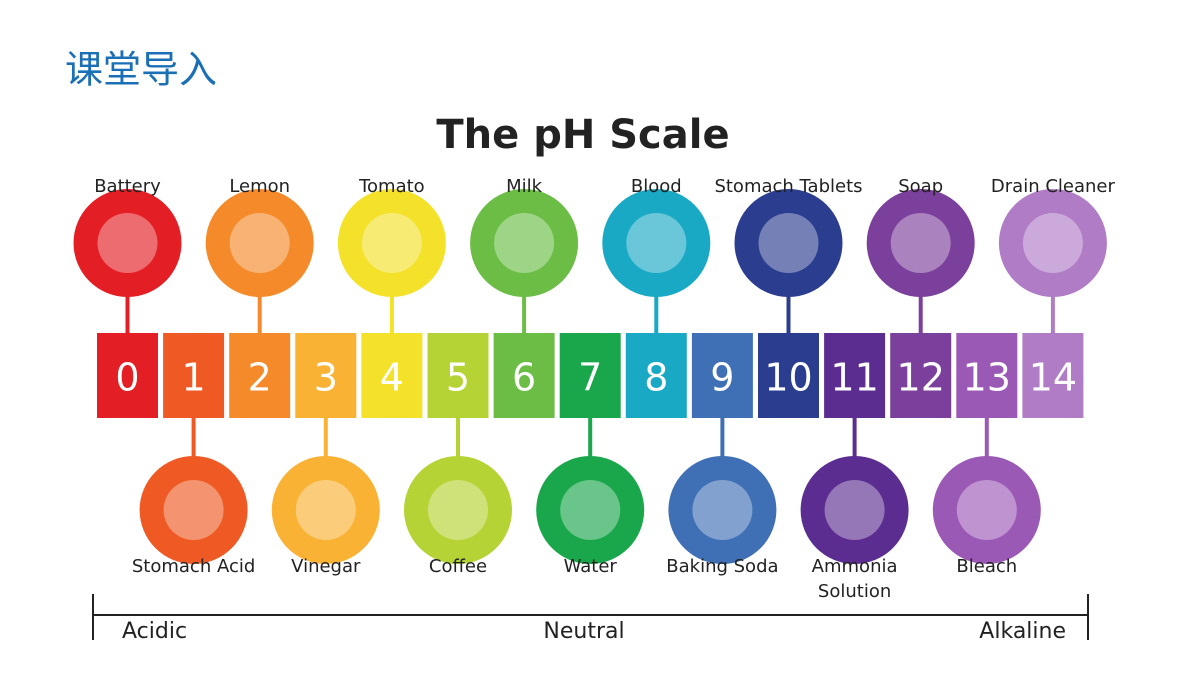  I want to click on item-label: Ammonia, so click(855, 566).